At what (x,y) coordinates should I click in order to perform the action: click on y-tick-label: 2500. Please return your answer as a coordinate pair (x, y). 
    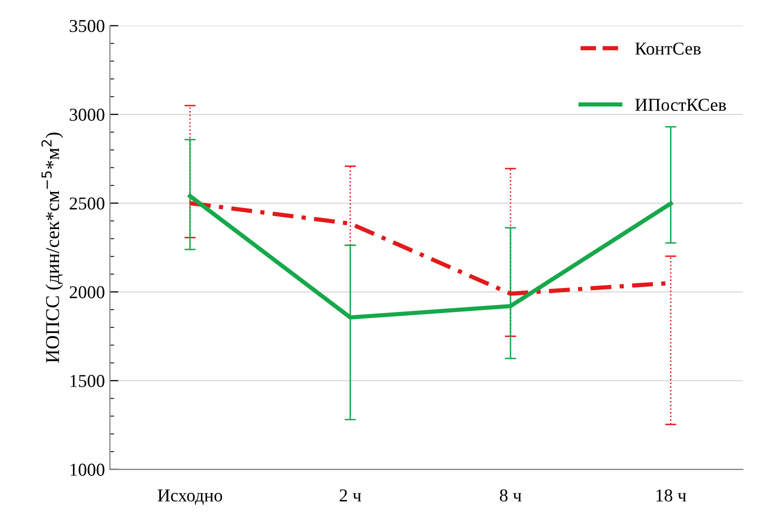
    Looking at the image, I should click on (87, 203).